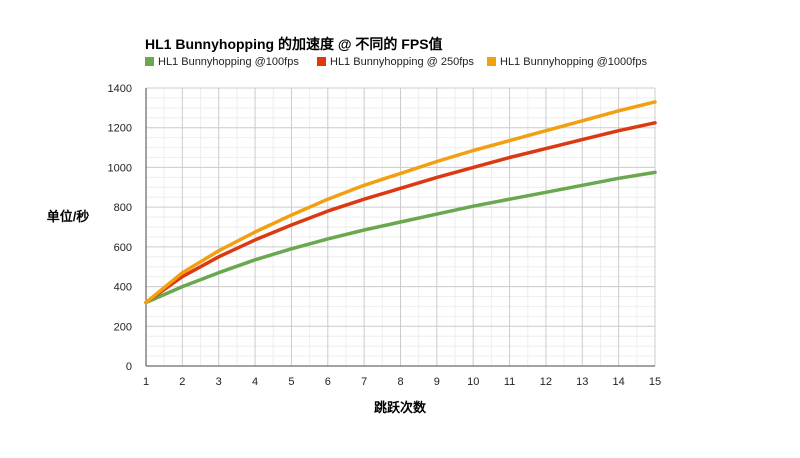  What do you see at coordinates (509, 382) in the screenshot?
I see `x-tick-label: 11` at bounding box center [509, 382].